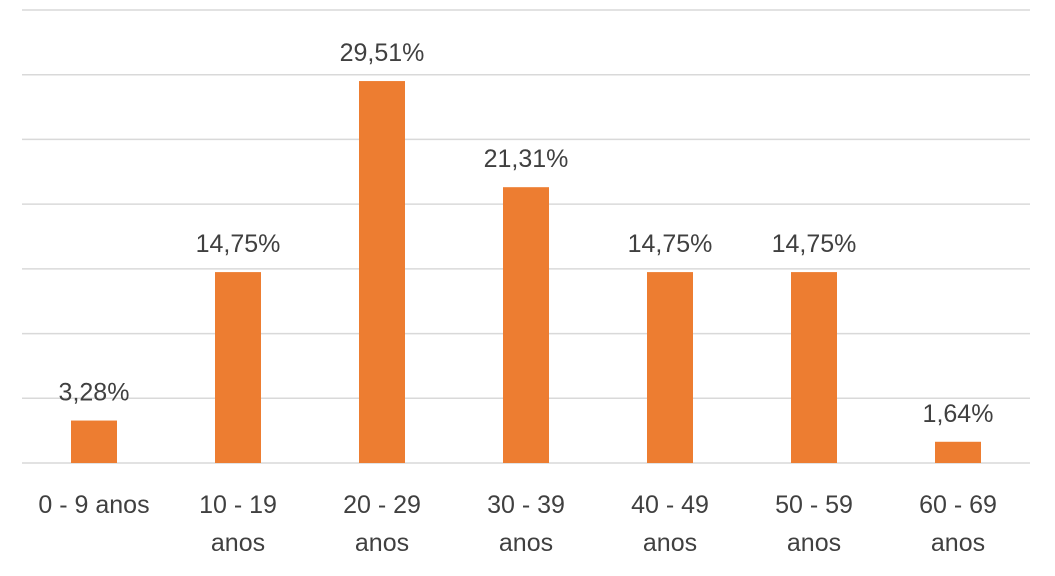  What do you see at coordinates (958, 505) in the screenshot?
I see `x-tick-label-line: 60 - 69` at bounding box center [958, 505].